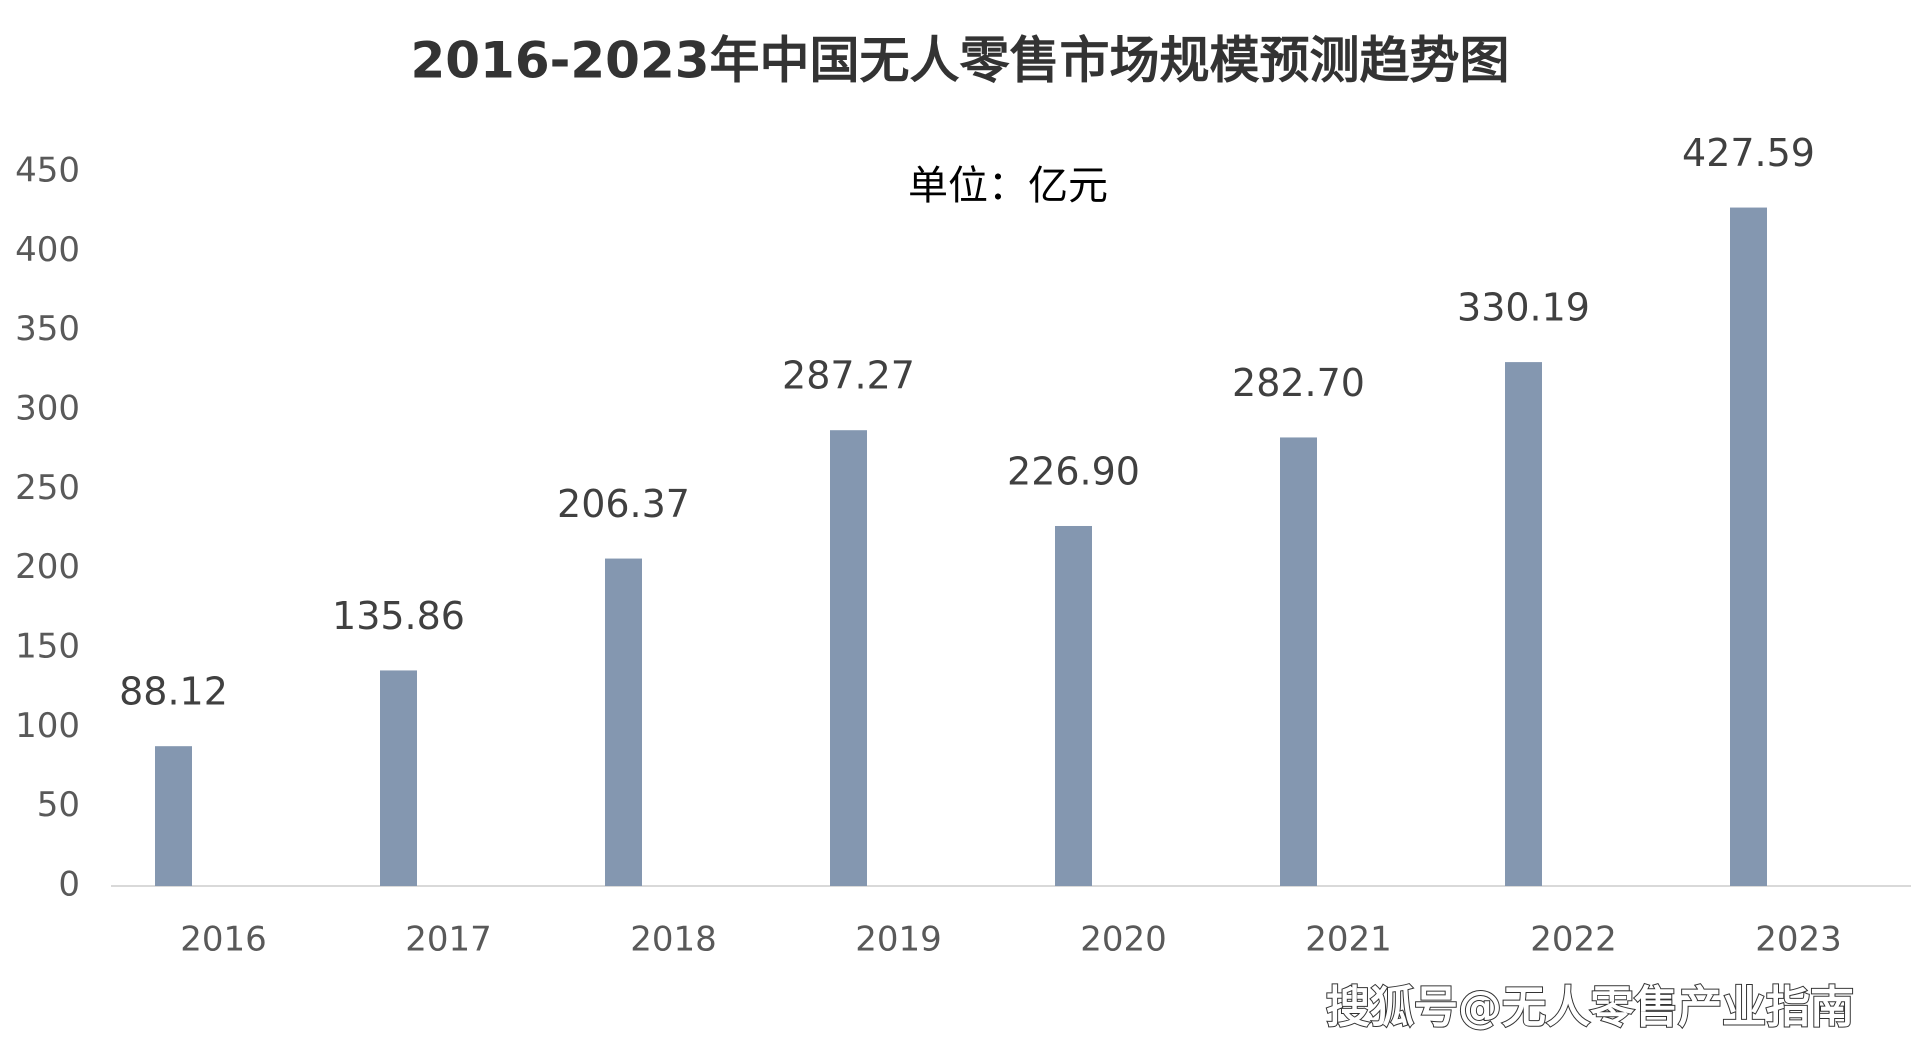  I want to click on data-label: 282.70, so click(1298, 383).